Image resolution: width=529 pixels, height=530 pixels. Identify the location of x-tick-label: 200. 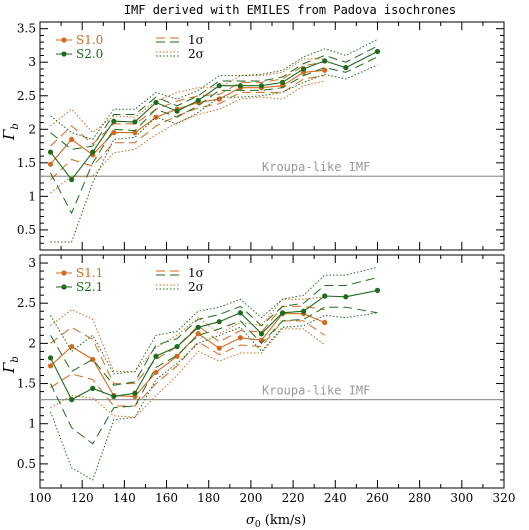
(250, 498).